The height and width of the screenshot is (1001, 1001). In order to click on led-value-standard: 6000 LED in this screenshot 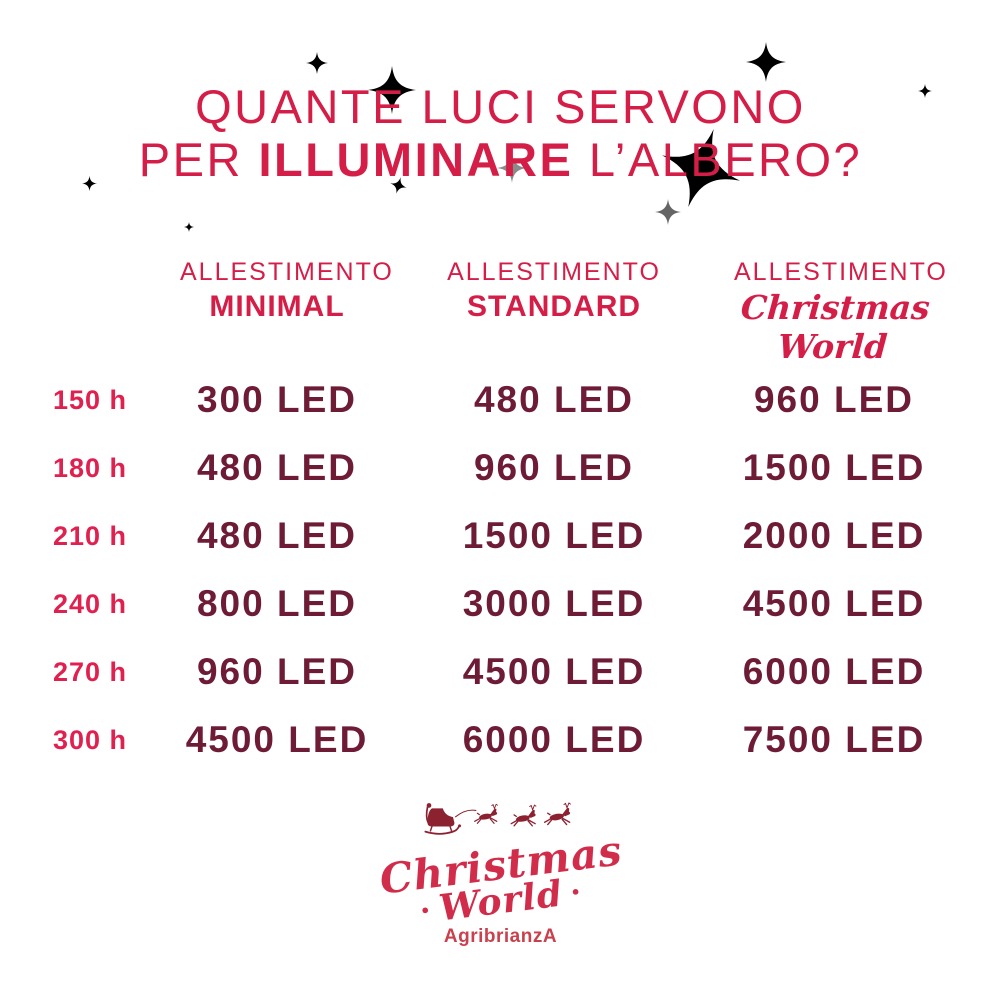, I will do `click(554, 739)`.